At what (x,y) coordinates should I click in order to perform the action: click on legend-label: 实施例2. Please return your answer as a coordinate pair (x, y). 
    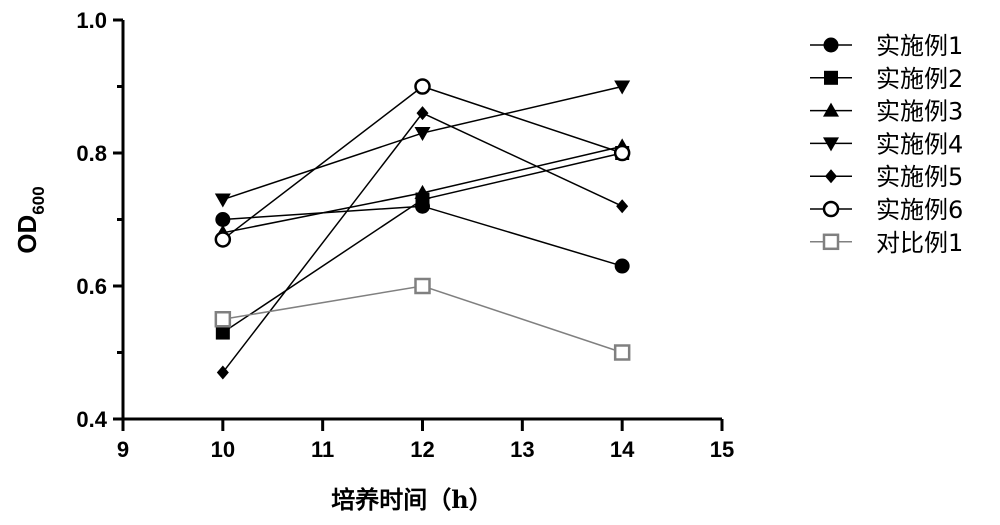
    Looking at the image, I should click on (919, 79).